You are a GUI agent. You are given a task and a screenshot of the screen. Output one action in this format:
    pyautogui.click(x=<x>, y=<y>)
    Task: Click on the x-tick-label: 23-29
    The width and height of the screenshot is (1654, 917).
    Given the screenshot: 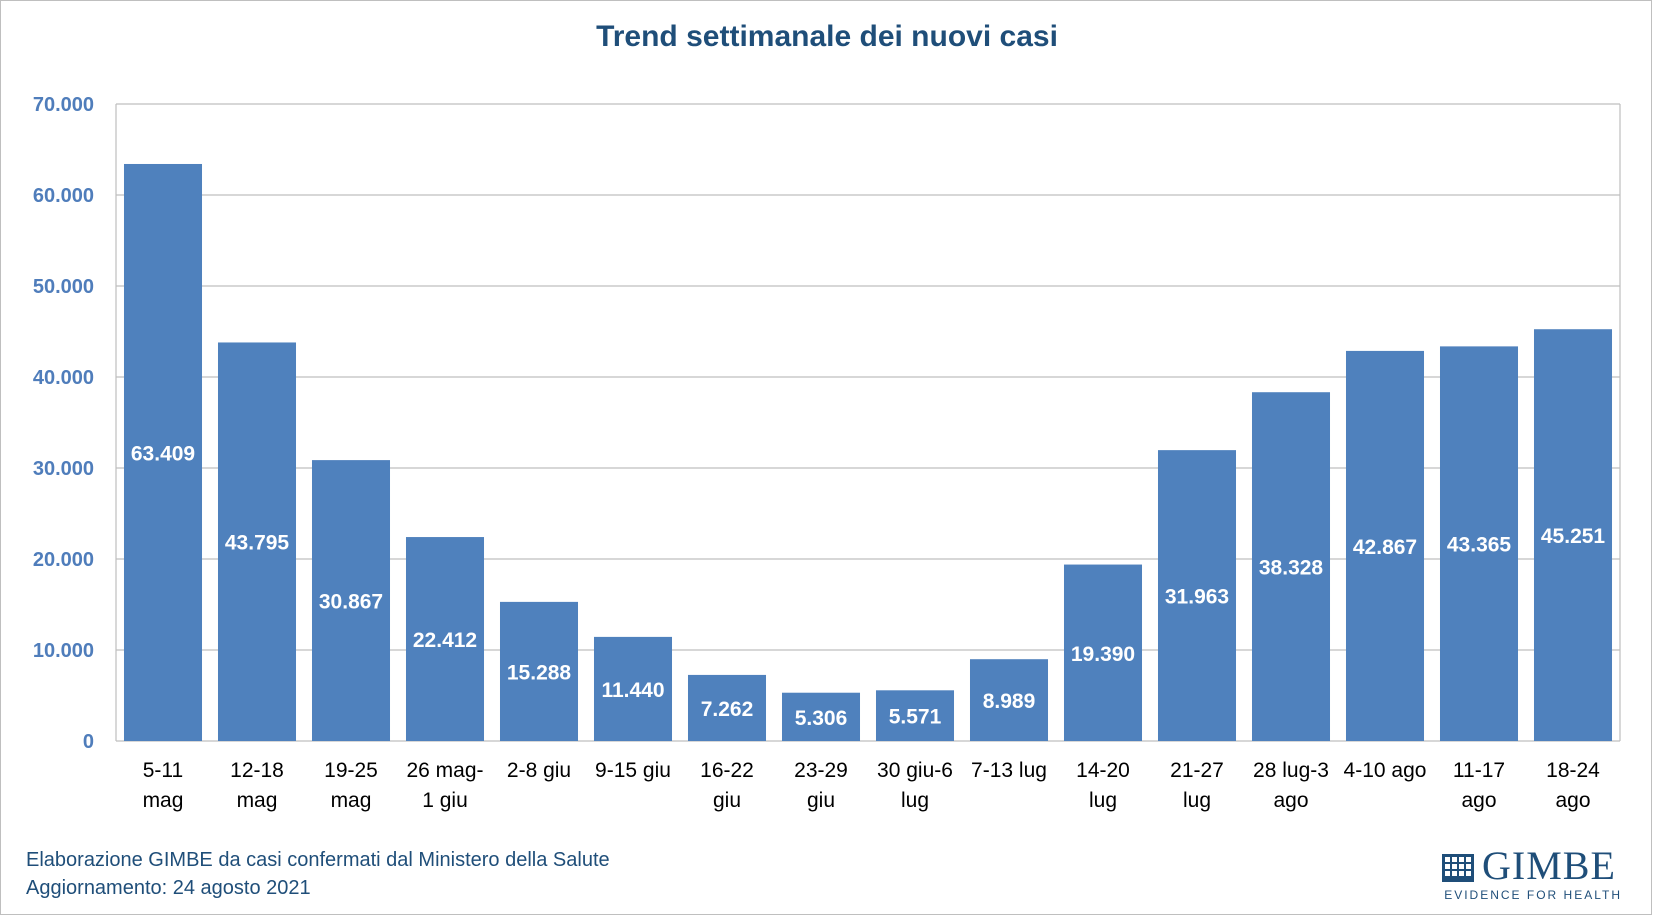 What is the action you would take?
    pyautogui.click(x=821, y=770)
    